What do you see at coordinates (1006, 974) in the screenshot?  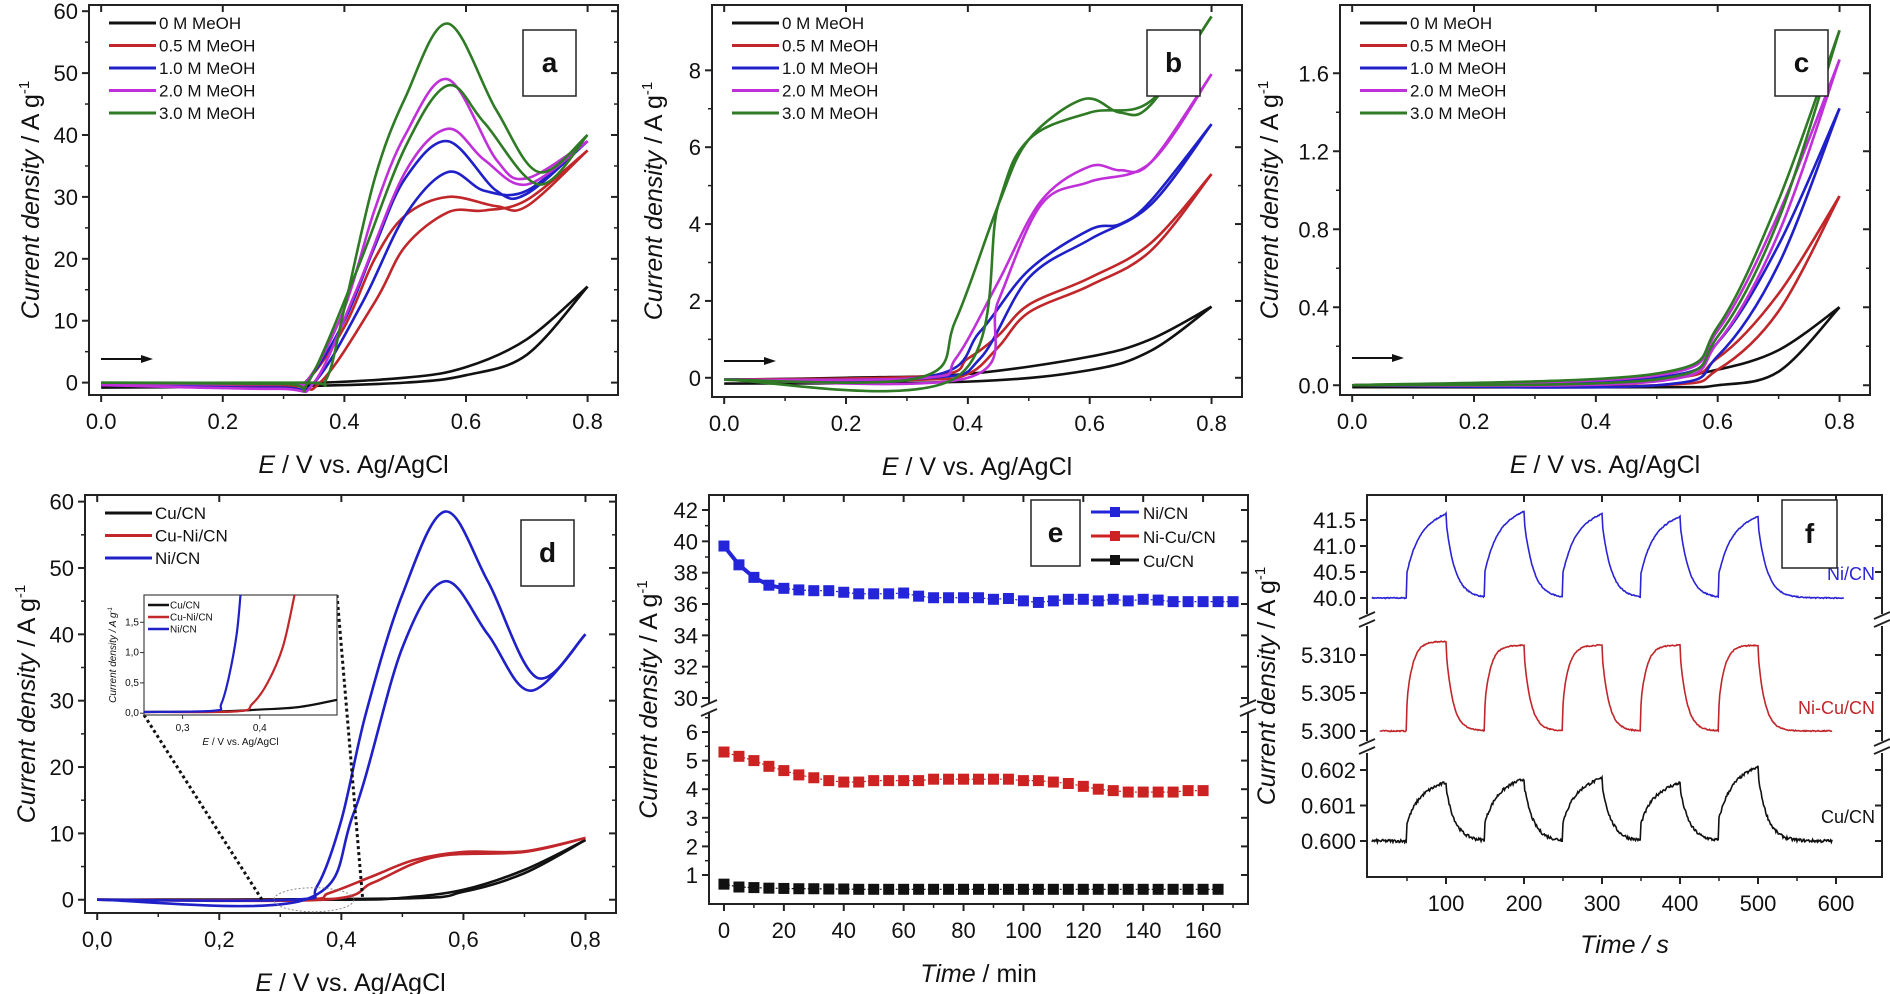 I see `x-axis-title-unit: / min` at bounding box center [1006, 974].